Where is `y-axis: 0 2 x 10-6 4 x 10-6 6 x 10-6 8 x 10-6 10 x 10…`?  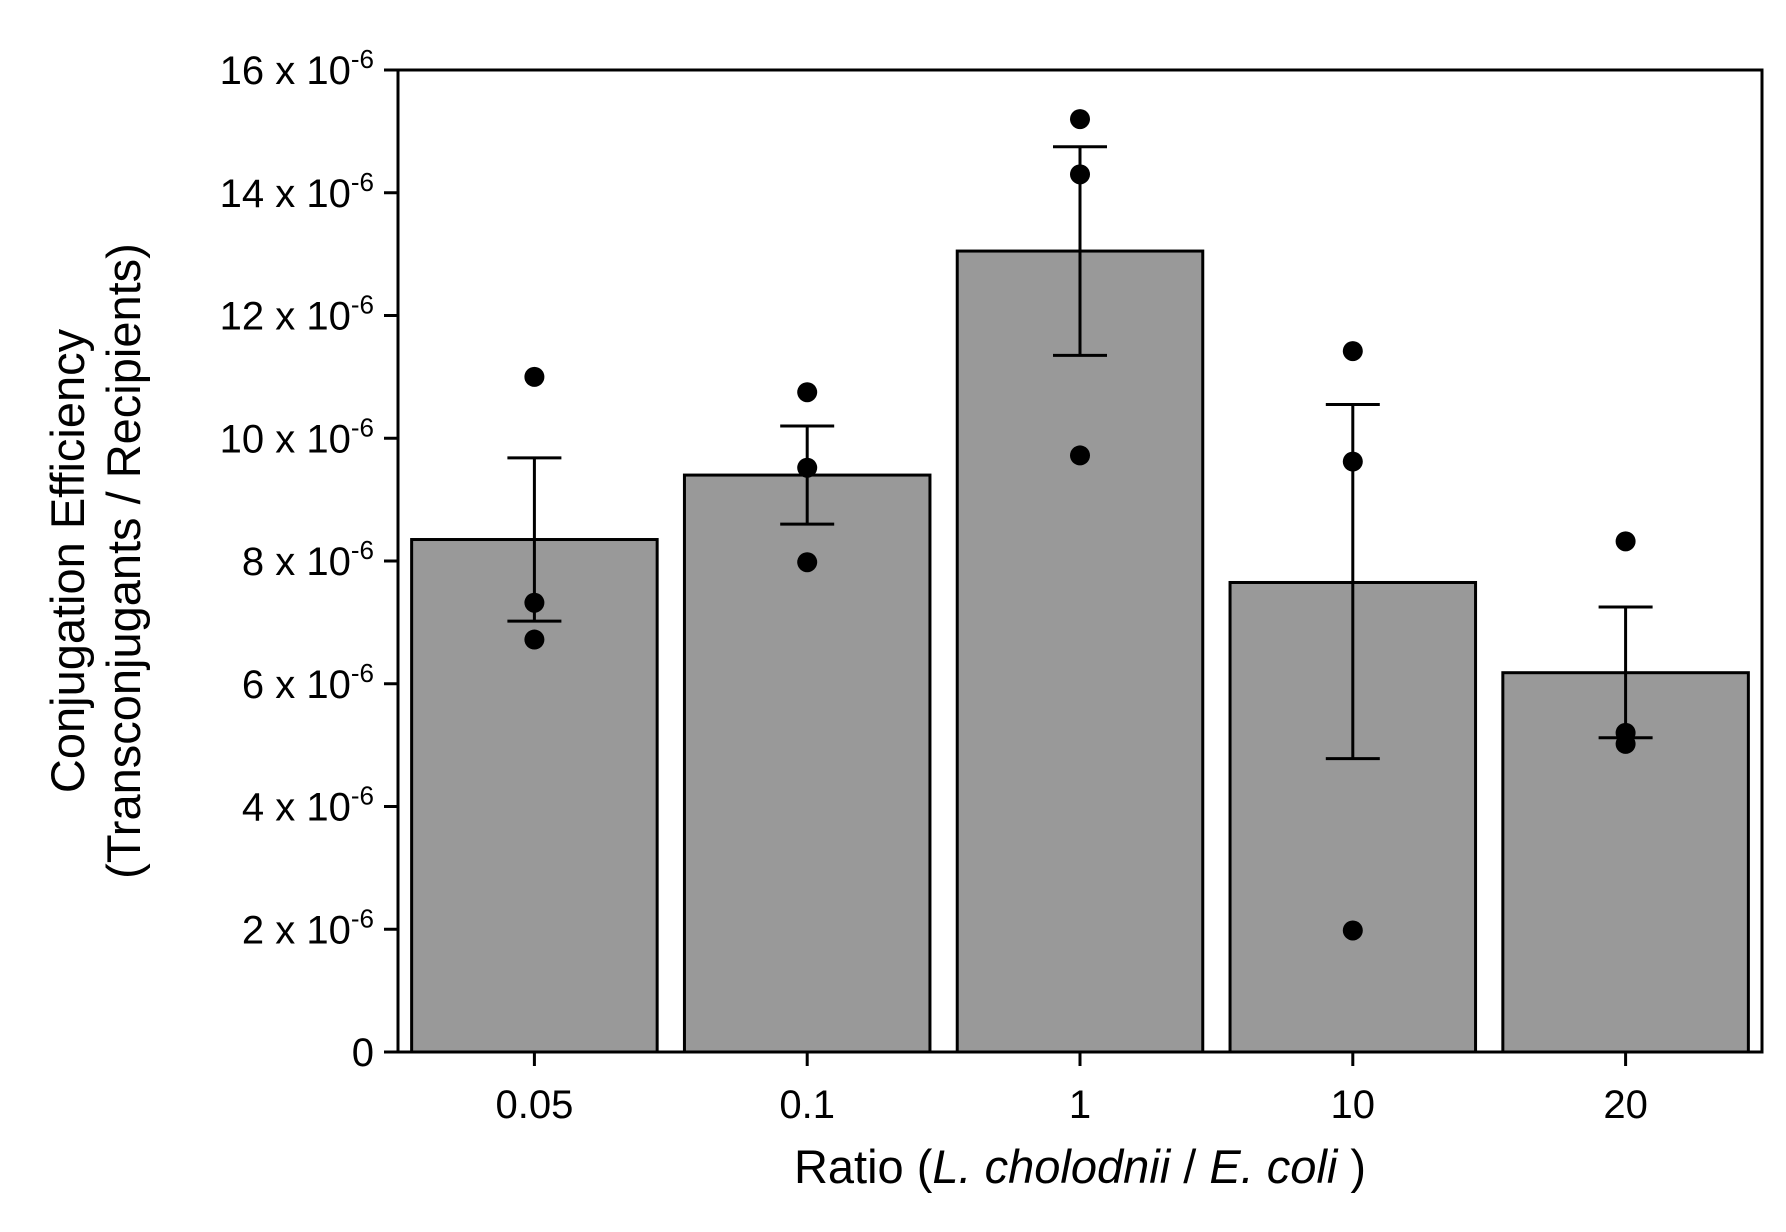 y-axis: 0 2 x 10-6 4 x 10-6 6 x 10-6 8 x 10-6 10 x 10… is located at coordinates (309, 559).